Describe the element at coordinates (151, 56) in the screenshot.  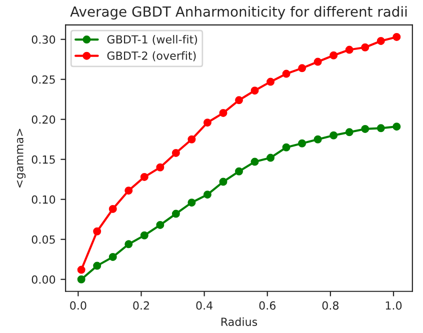
I see `legend-label: GBDT-2 (overfit)` at that location.